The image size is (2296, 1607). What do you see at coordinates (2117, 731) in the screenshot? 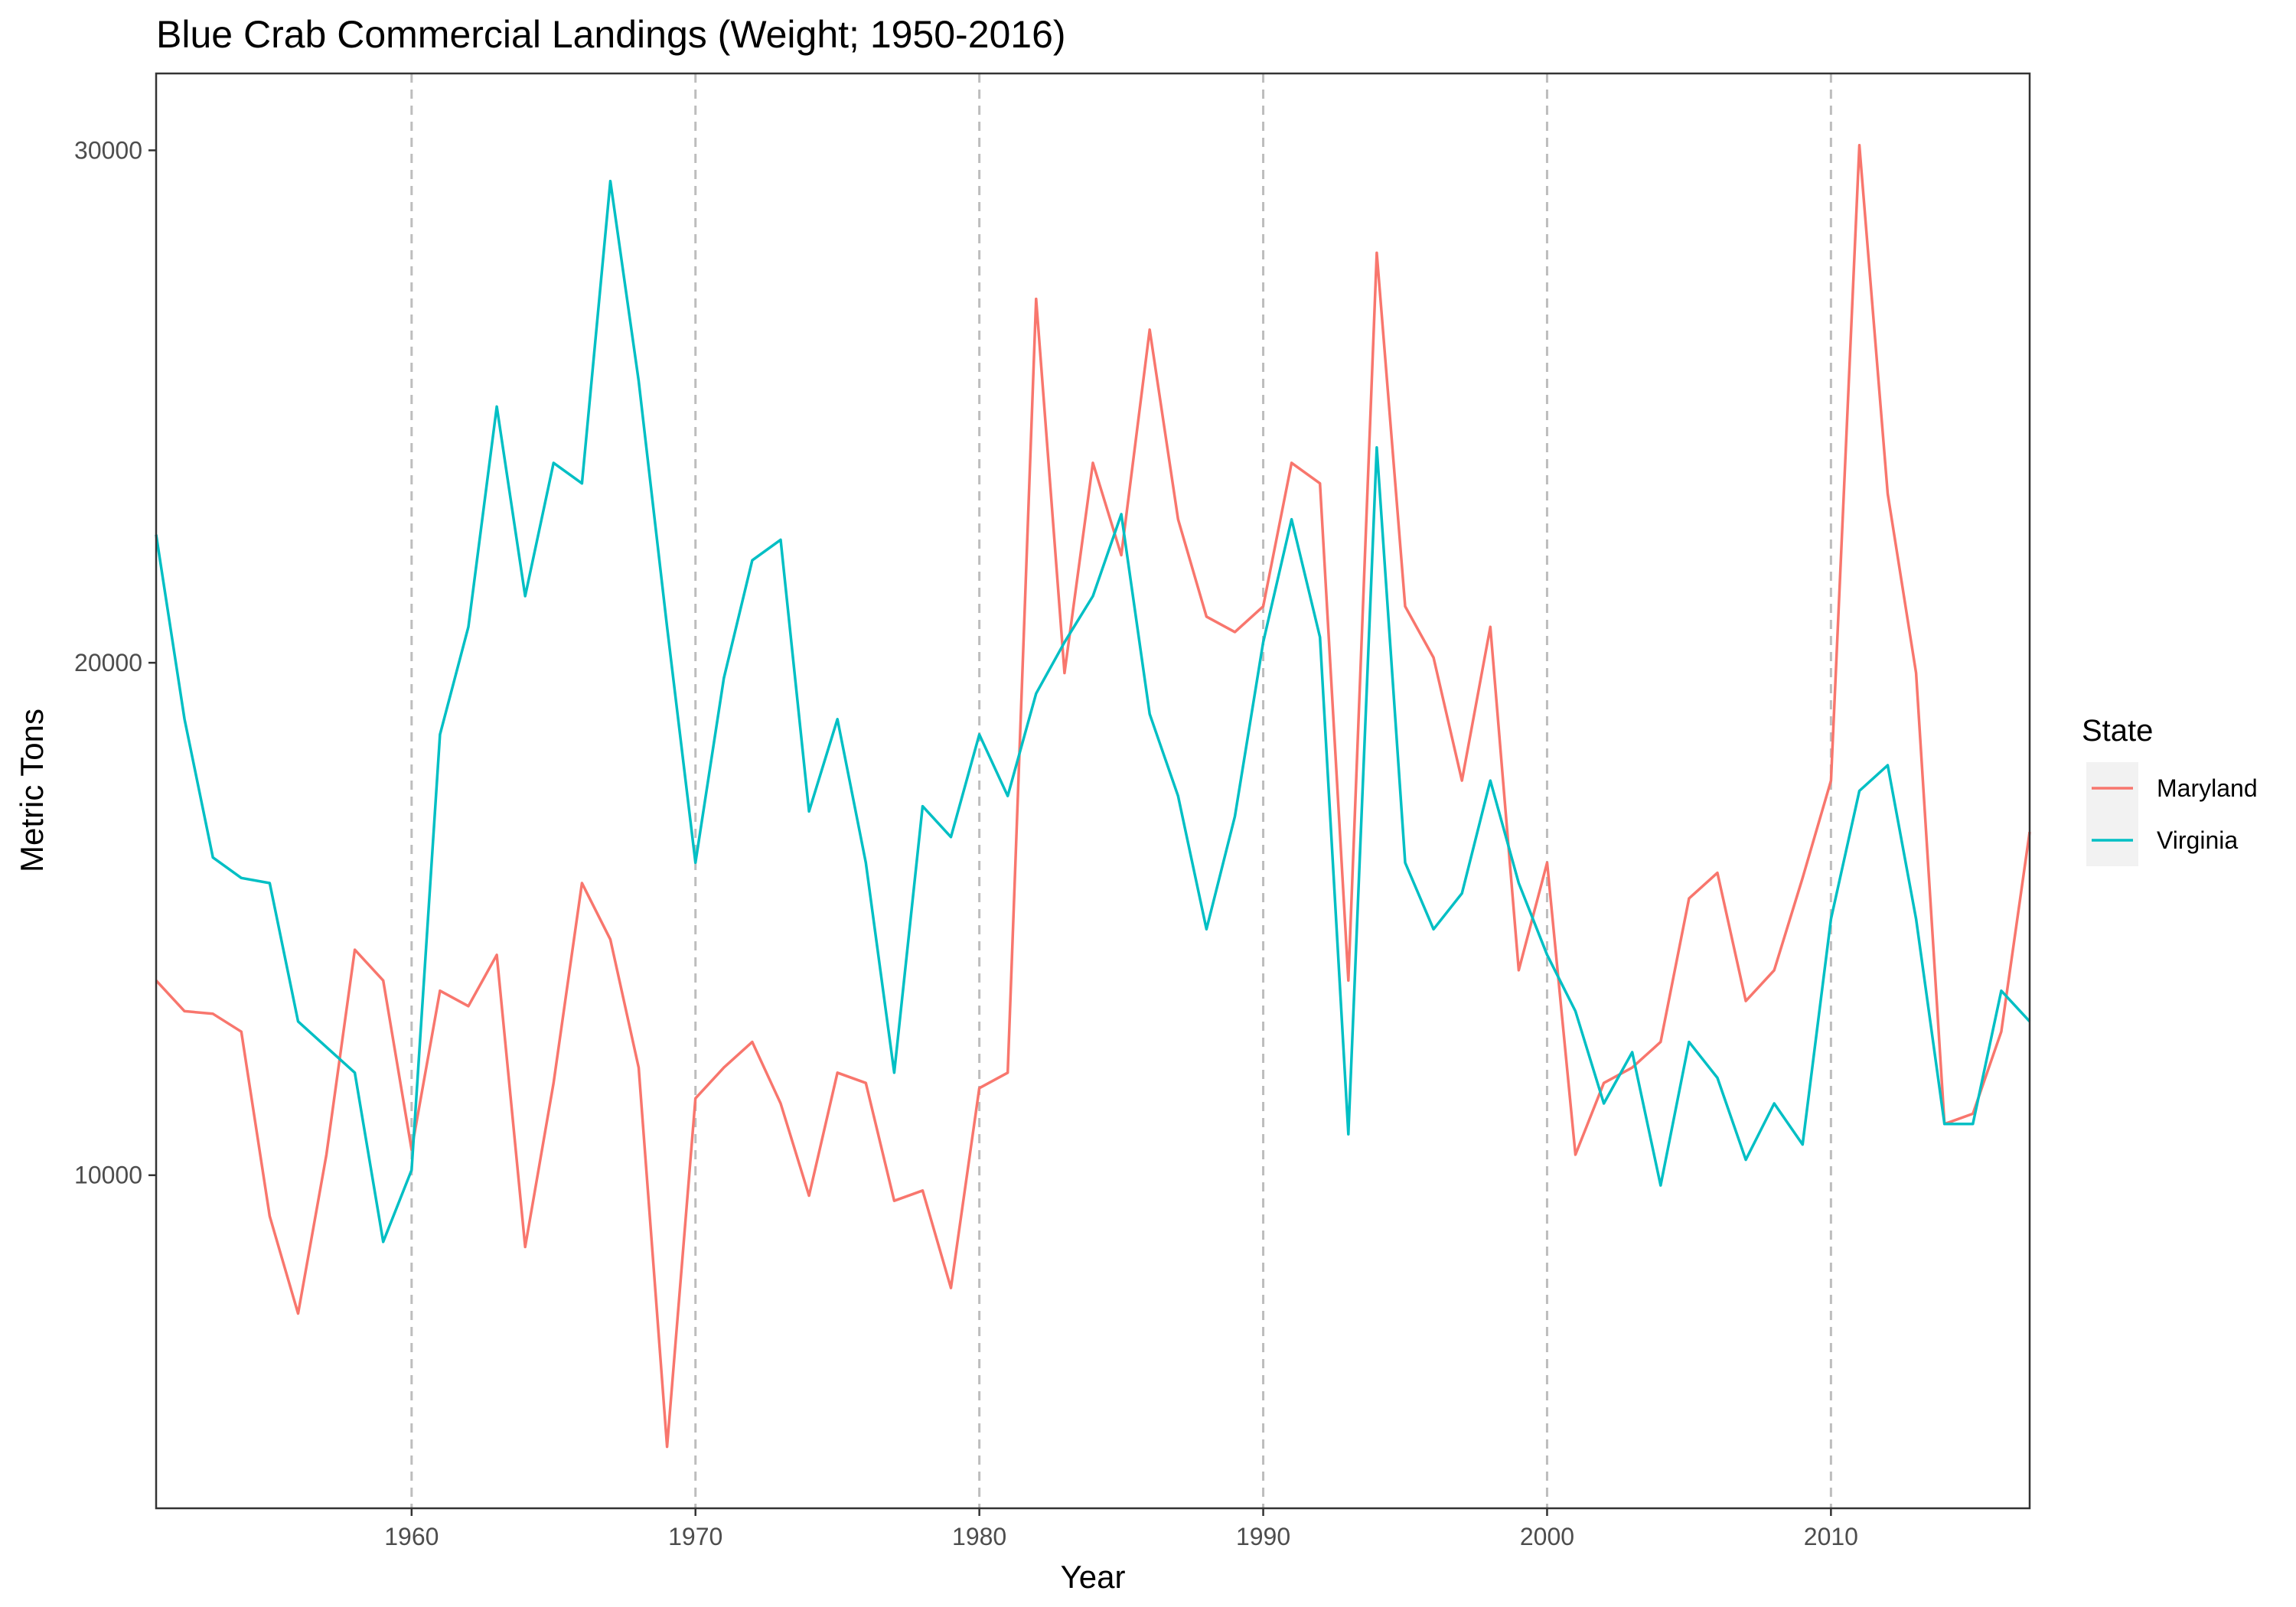
I see `legend-title: State` at bounding box center [2117, 731].